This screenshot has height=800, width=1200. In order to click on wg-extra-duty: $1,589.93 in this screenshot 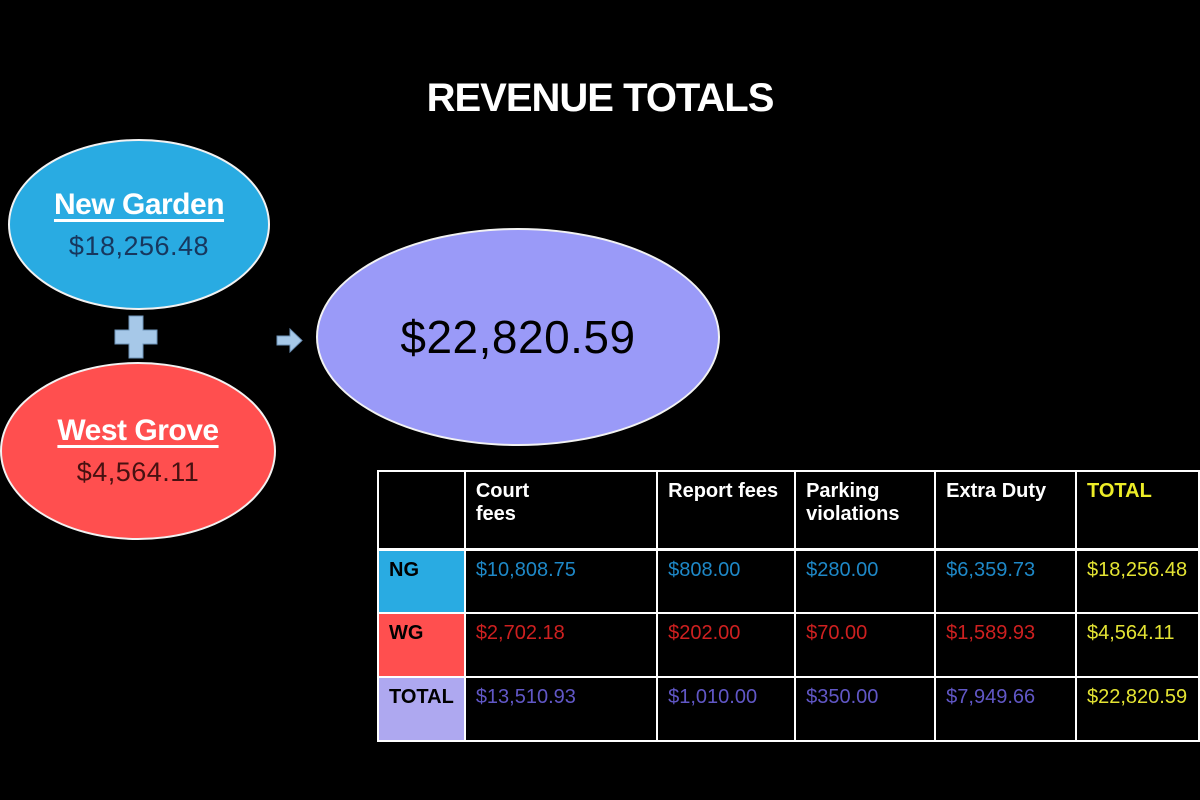, I will do `click(1005, 645)`.